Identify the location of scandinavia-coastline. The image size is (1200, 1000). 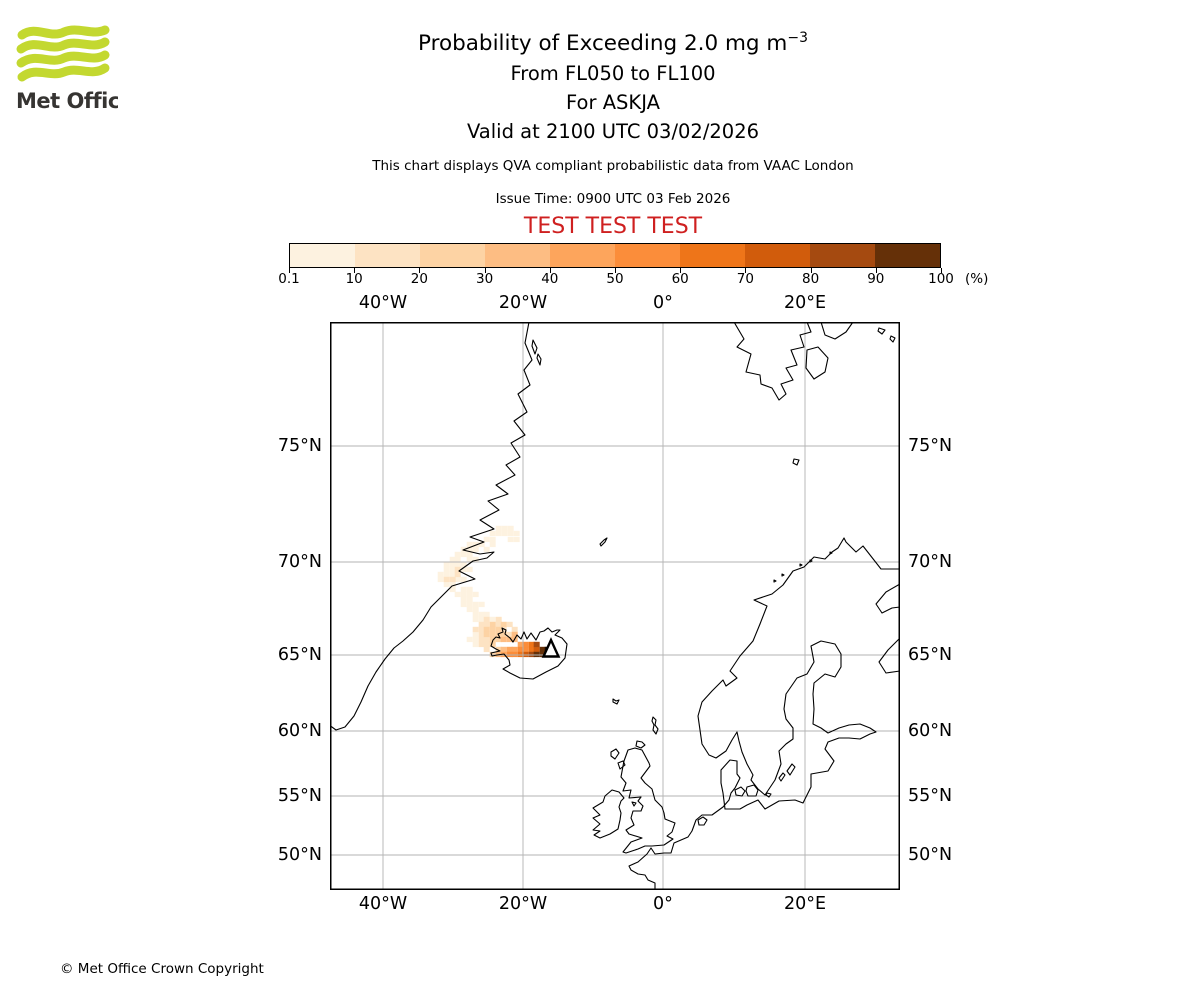
(764, 714).